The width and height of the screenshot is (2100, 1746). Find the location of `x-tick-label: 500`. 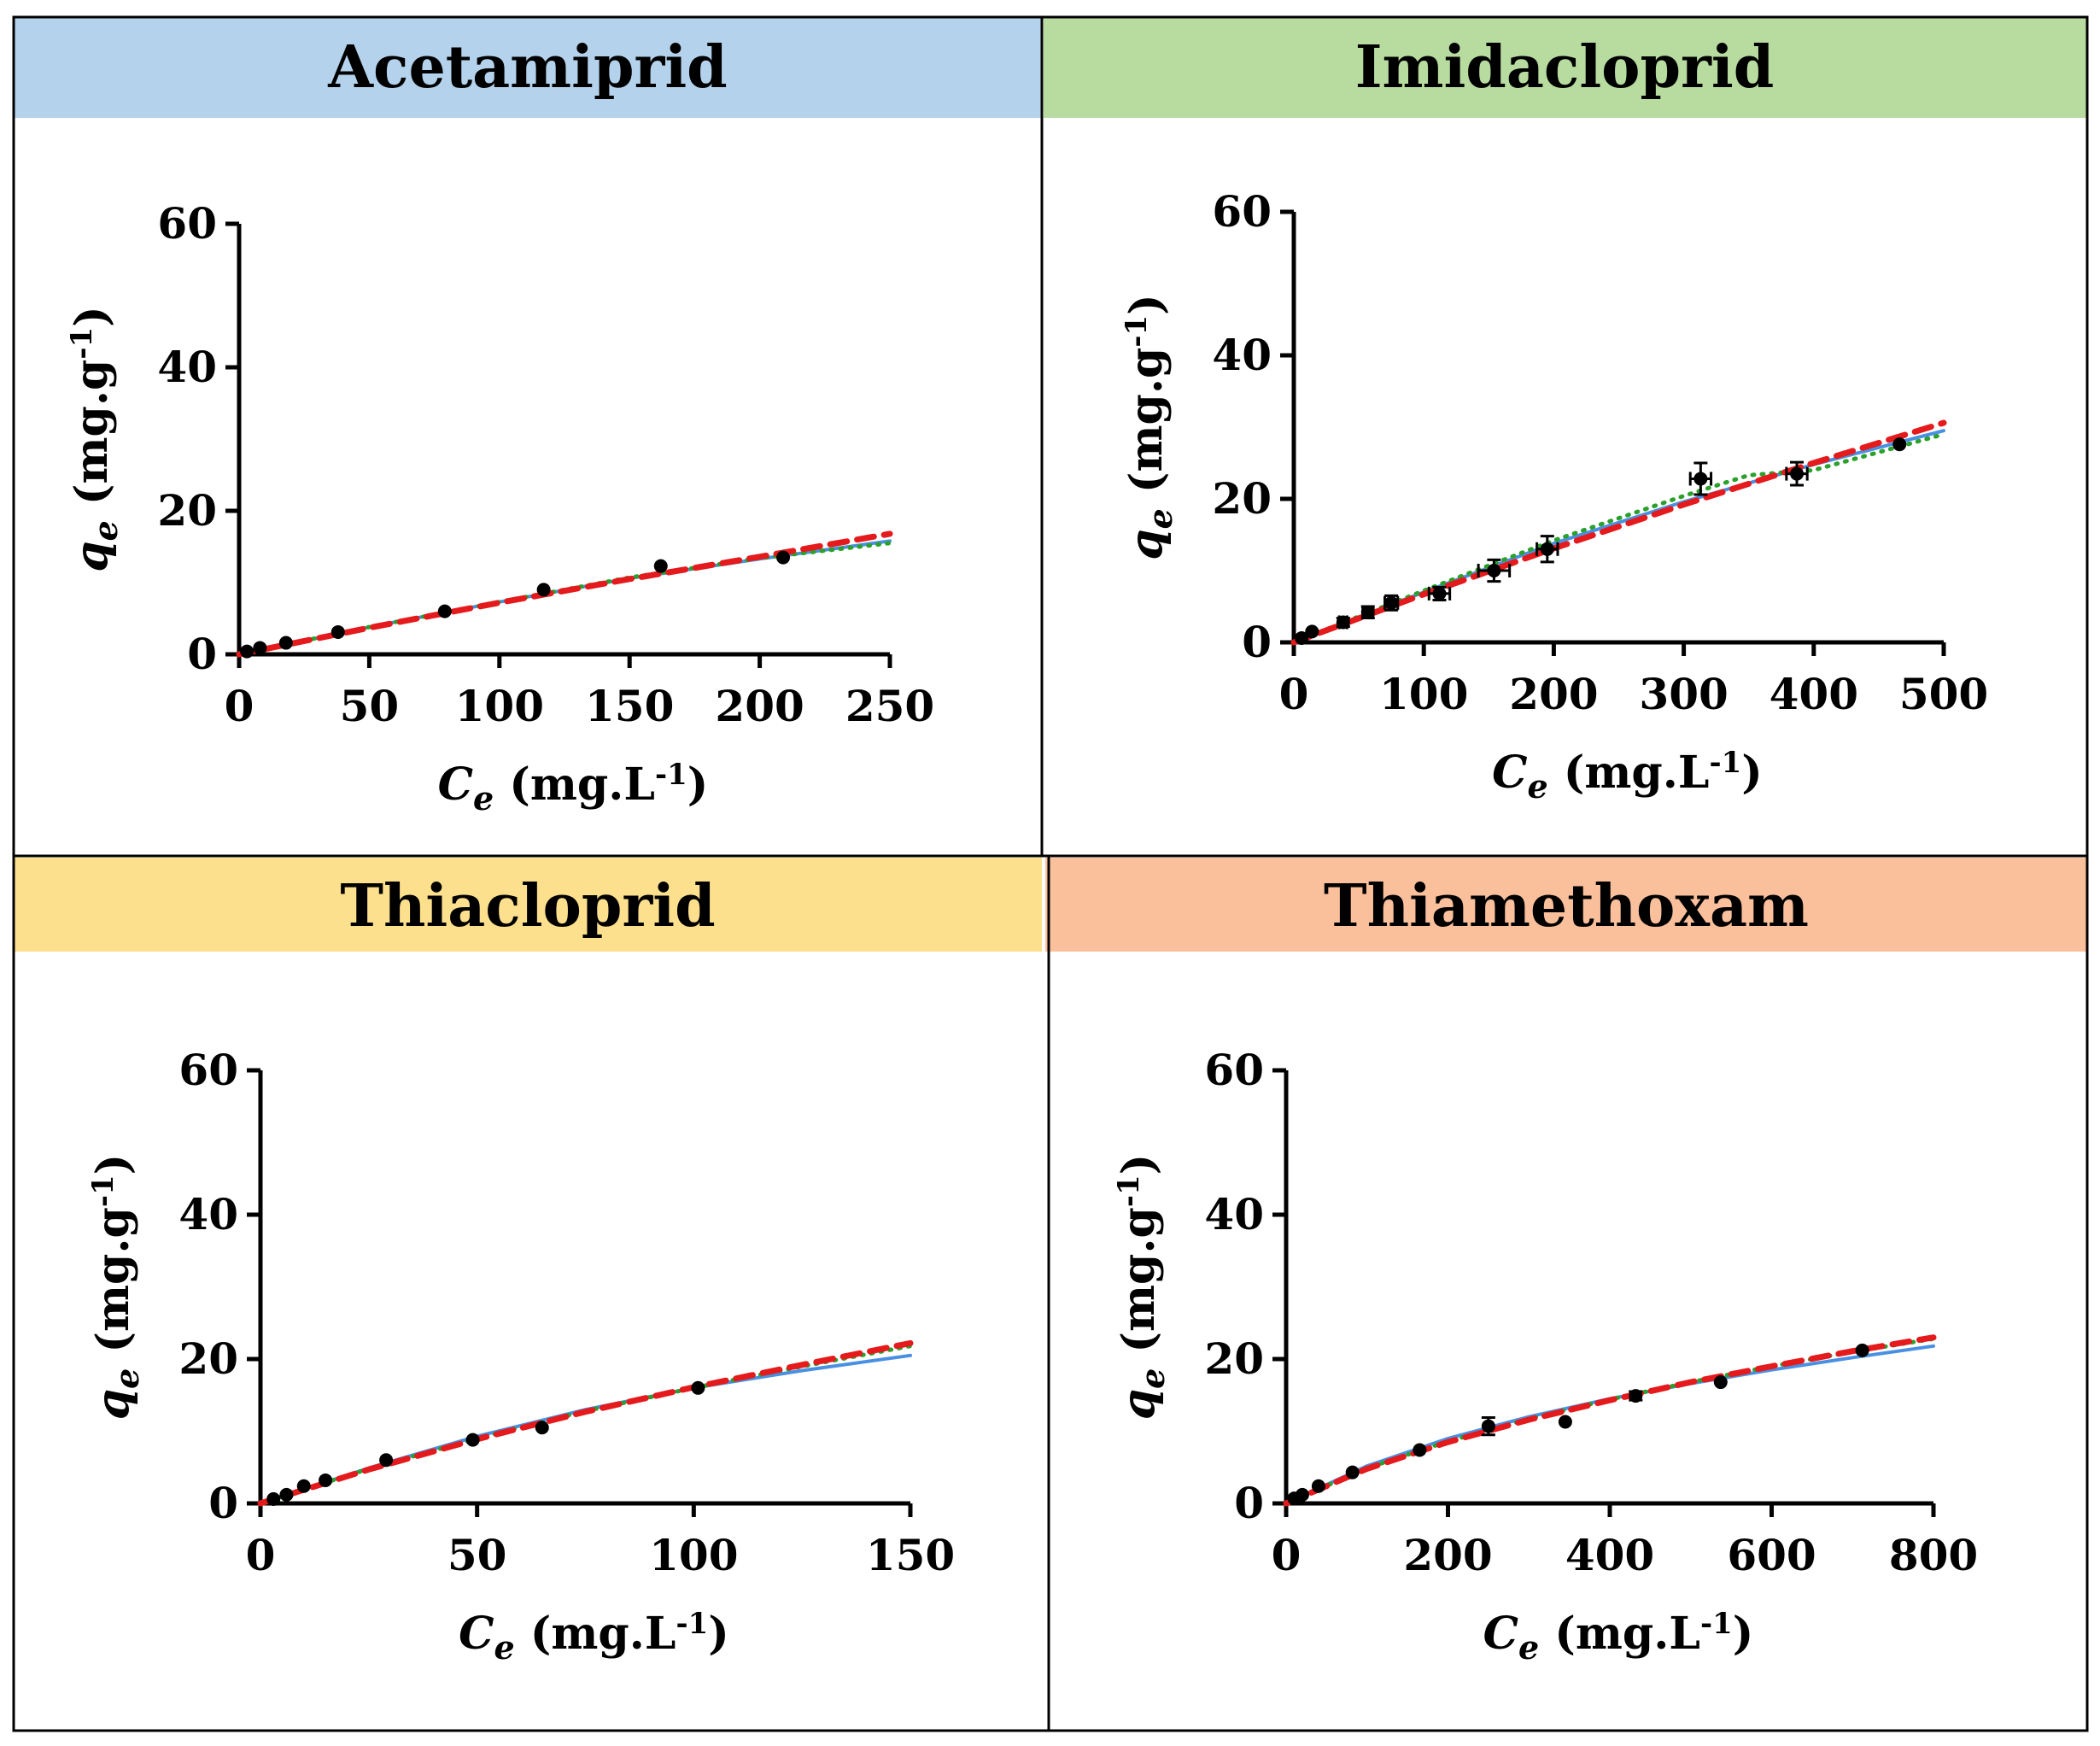

x-tick-label: 500 is located at coordinates (1944, 694).